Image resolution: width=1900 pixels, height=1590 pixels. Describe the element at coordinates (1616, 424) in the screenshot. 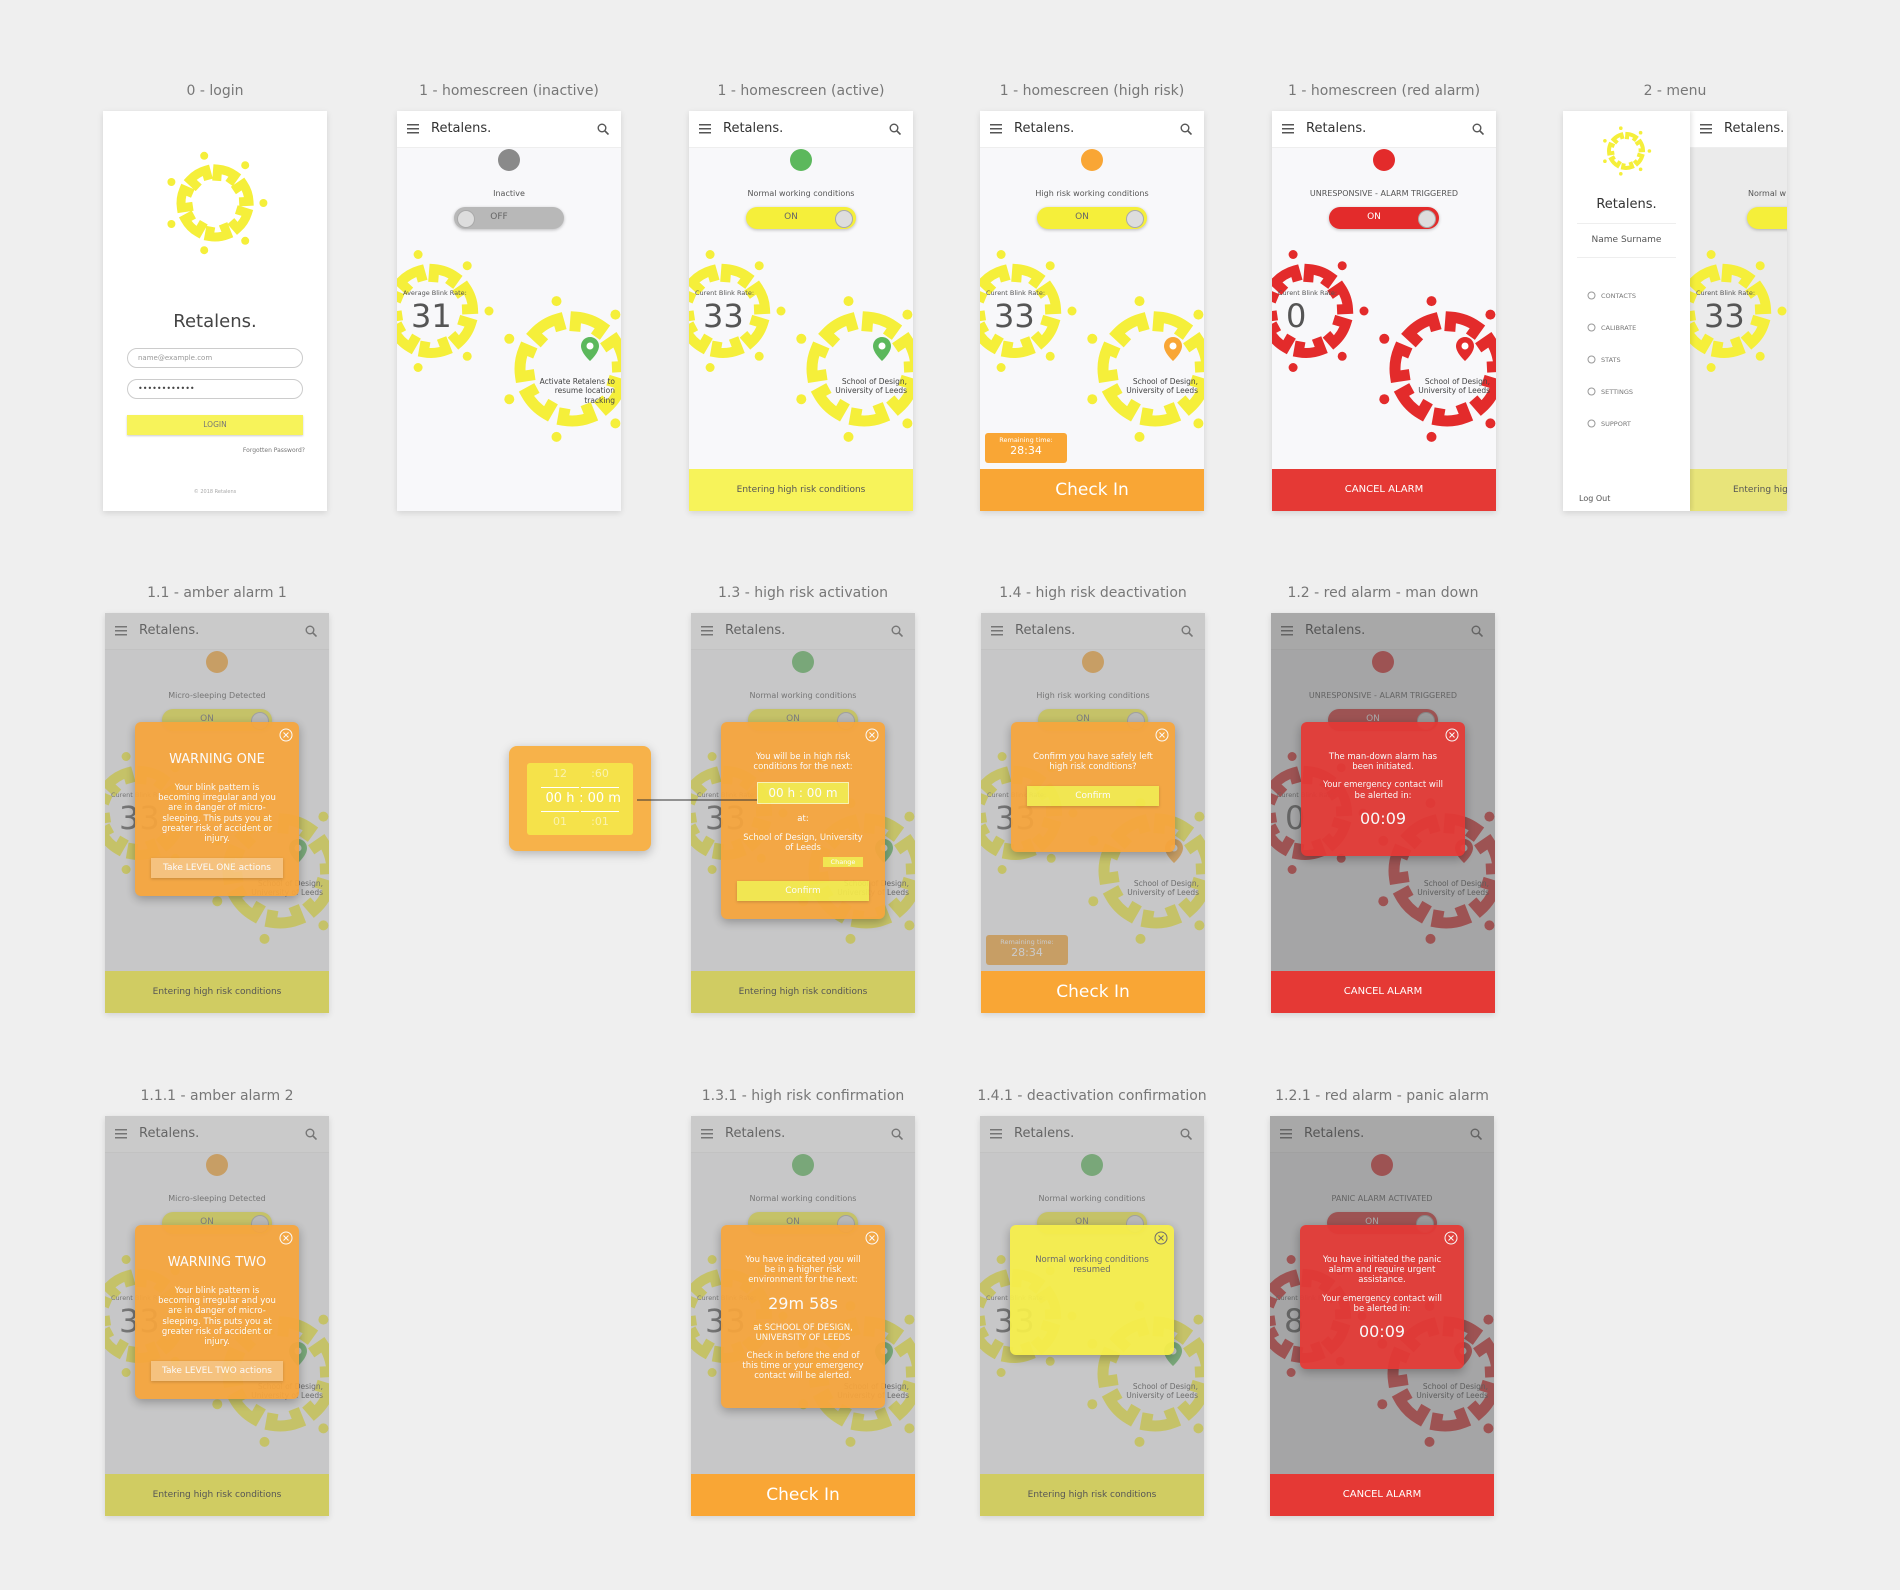

I see `menu-item-label: SUPPORT` at that location.